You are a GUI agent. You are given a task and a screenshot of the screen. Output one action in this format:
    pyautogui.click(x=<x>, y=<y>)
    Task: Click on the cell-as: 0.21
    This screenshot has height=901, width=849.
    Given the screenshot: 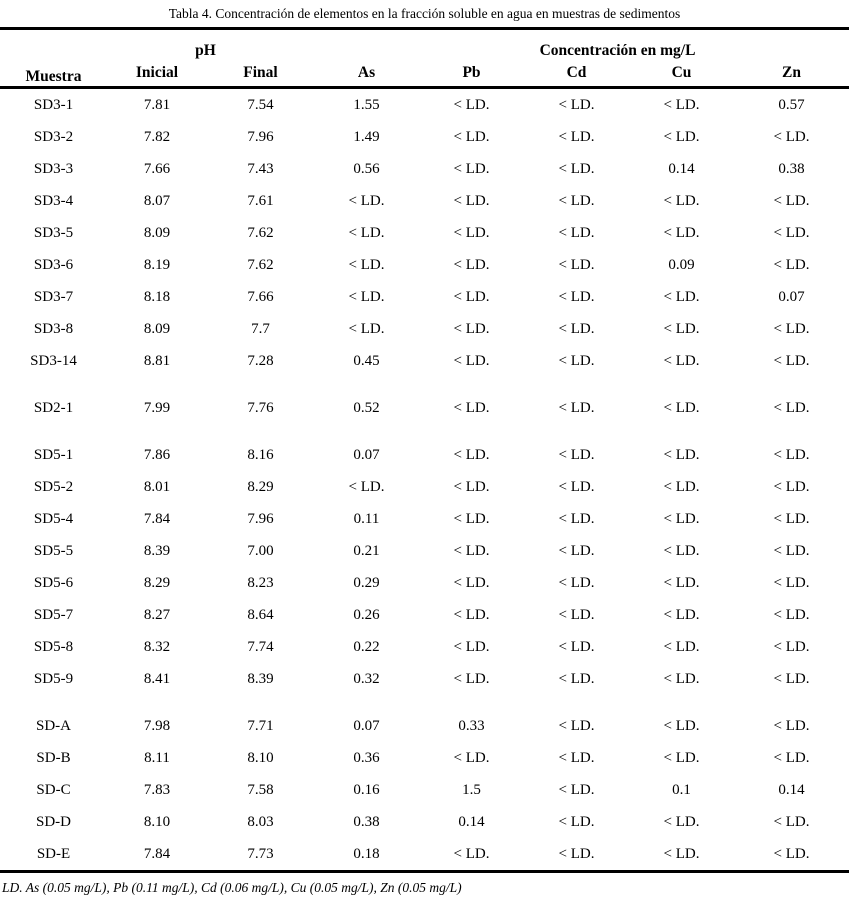 What is the action you would take?
    pyautogui.click(x=366, y=550)
    